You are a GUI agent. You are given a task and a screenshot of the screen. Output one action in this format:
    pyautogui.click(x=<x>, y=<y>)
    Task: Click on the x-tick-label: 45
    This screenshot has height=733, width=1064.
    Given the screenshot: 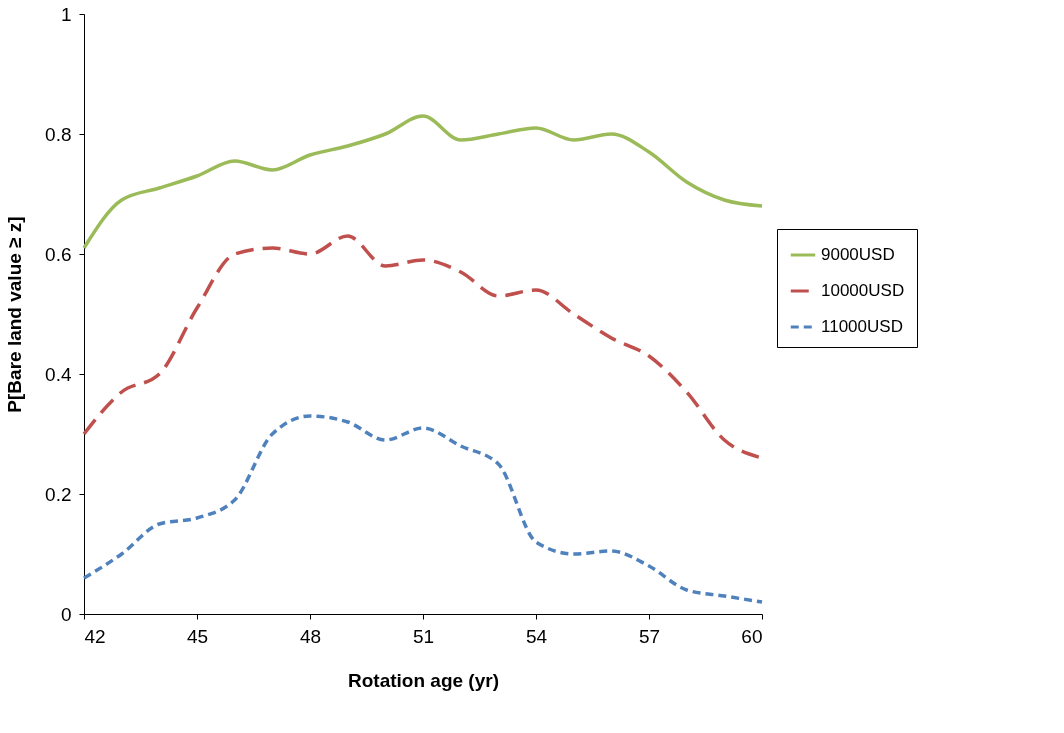 What is the action you would take?
    pyautogui.click(x=197, y=636)
    